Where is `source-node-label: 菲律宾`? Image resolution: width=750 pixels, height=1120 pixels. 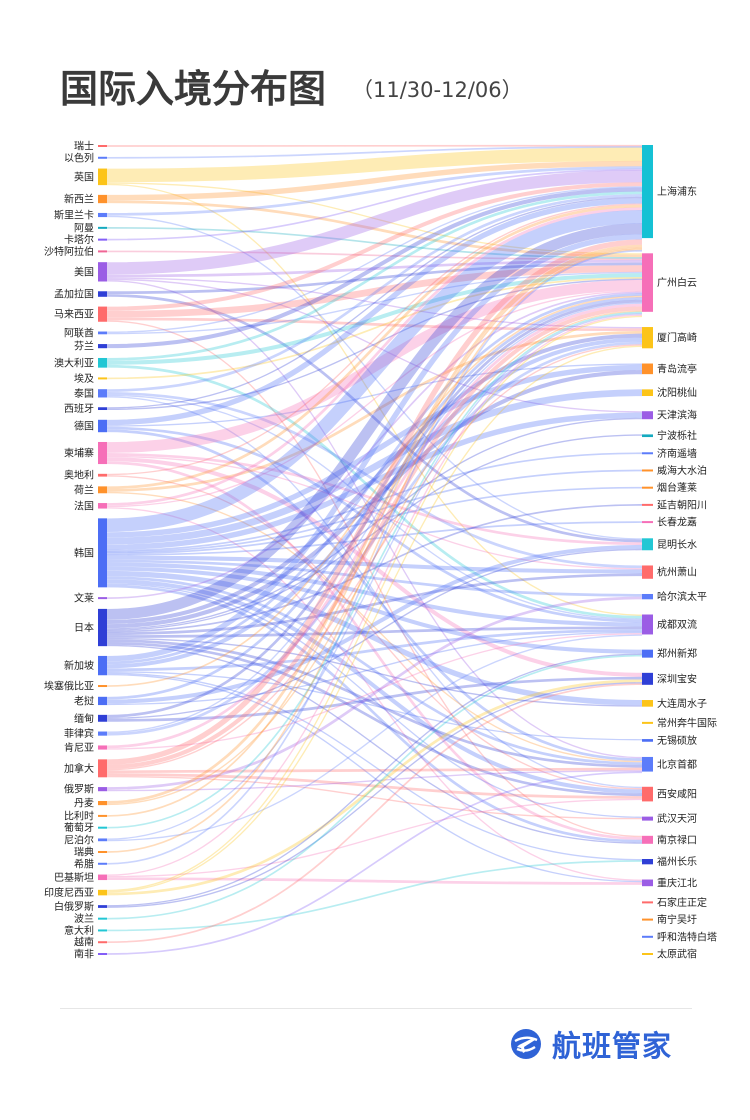 source-node-label: 菲律宾 is located at coordinates (79, 733).